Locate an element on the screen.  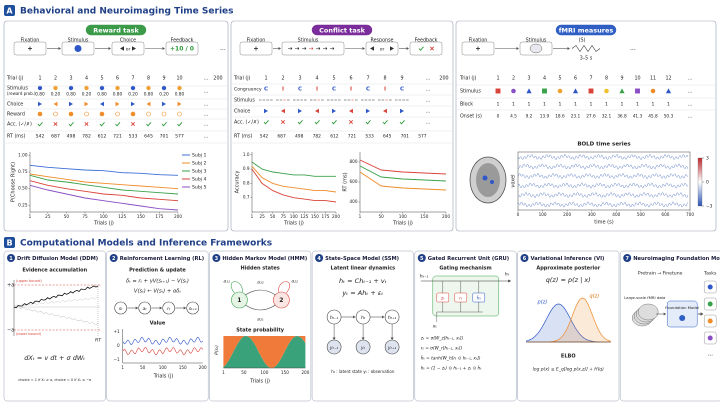
equation: q(z) ≈ p(z | x) is located at coordinates (568, 280).